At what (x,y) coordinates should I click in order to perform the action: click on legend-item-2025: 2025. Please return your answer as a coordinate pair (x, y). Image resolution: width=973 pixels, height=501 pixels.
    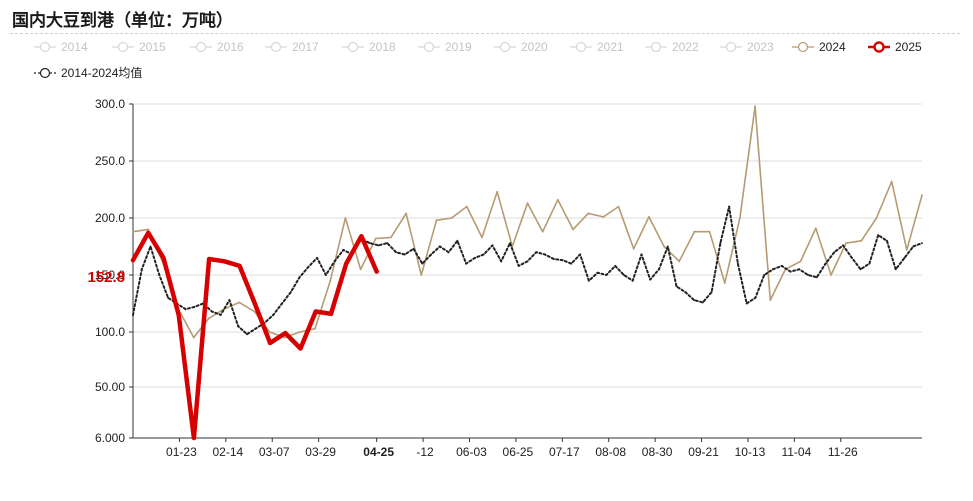
    Looking at the image, I should click on (895, 47).